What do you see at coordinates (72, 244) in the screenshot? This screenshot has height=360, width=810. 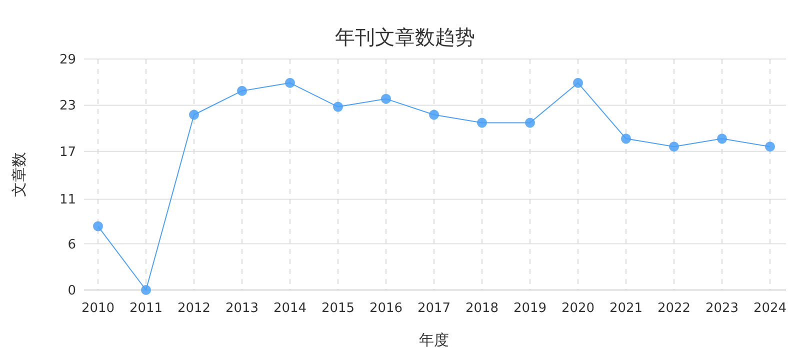 I see `y-tick-label: 6` at bounding box center [72, 244].